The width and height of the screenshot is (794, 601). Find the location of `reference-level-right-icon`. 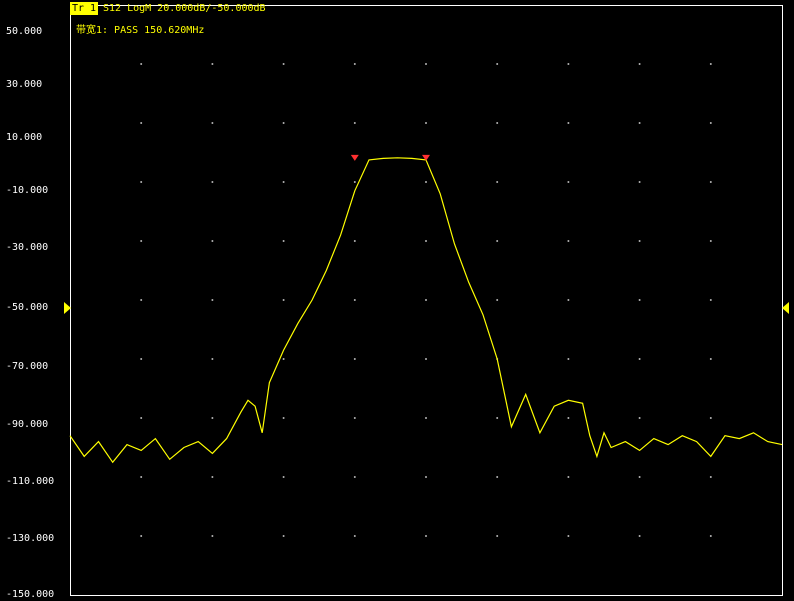

reference-level-right-icon is located at coordinates (785, 308).